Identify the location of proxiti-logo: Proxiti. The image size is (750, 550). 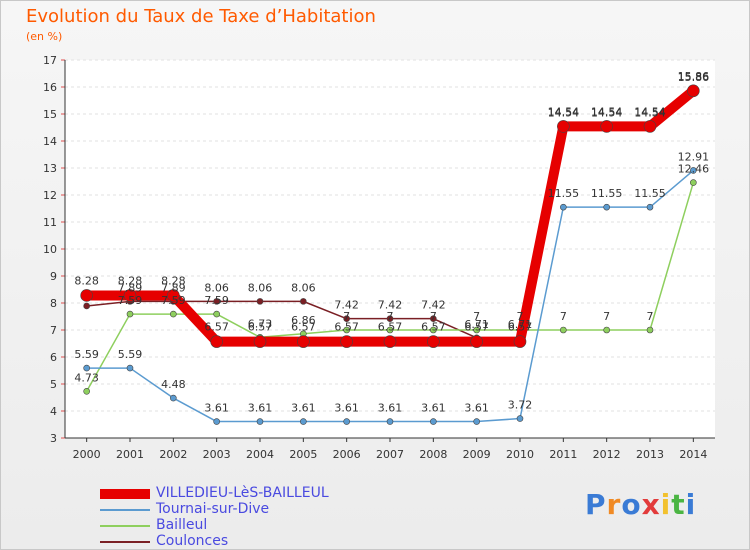
(640, 504).